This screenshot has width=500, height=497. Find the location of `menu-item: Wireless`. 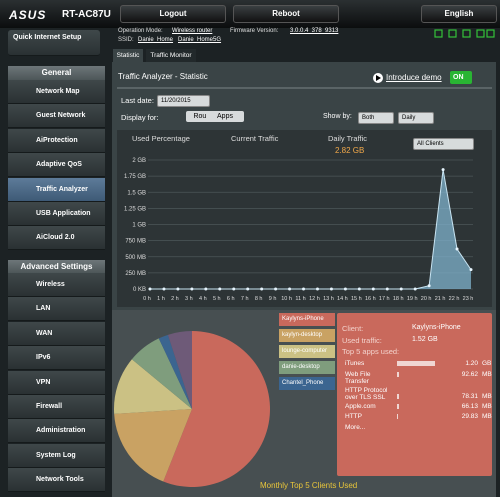

menu-item: Wireless is located at coordinates (56, 285).